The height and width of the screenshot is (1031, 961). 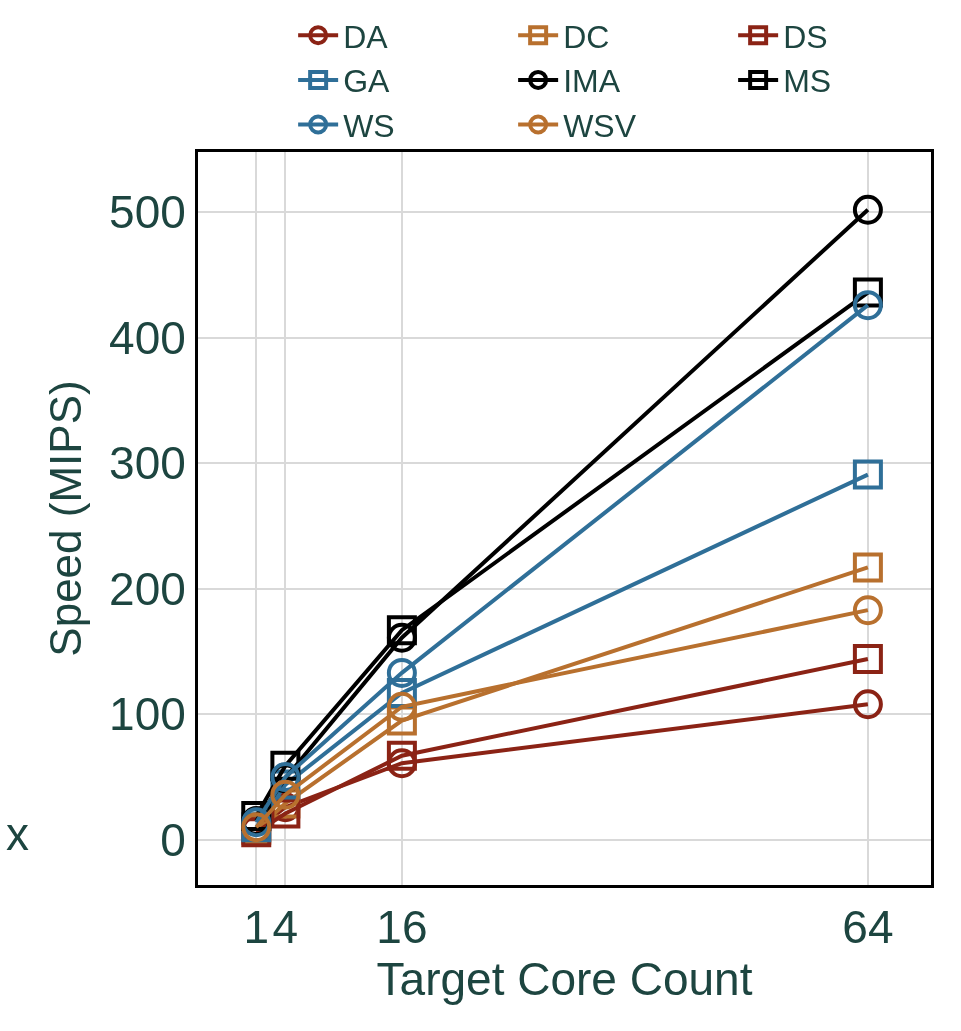 I want to click on y-tick-label: 500, so click(x=147, y=212).